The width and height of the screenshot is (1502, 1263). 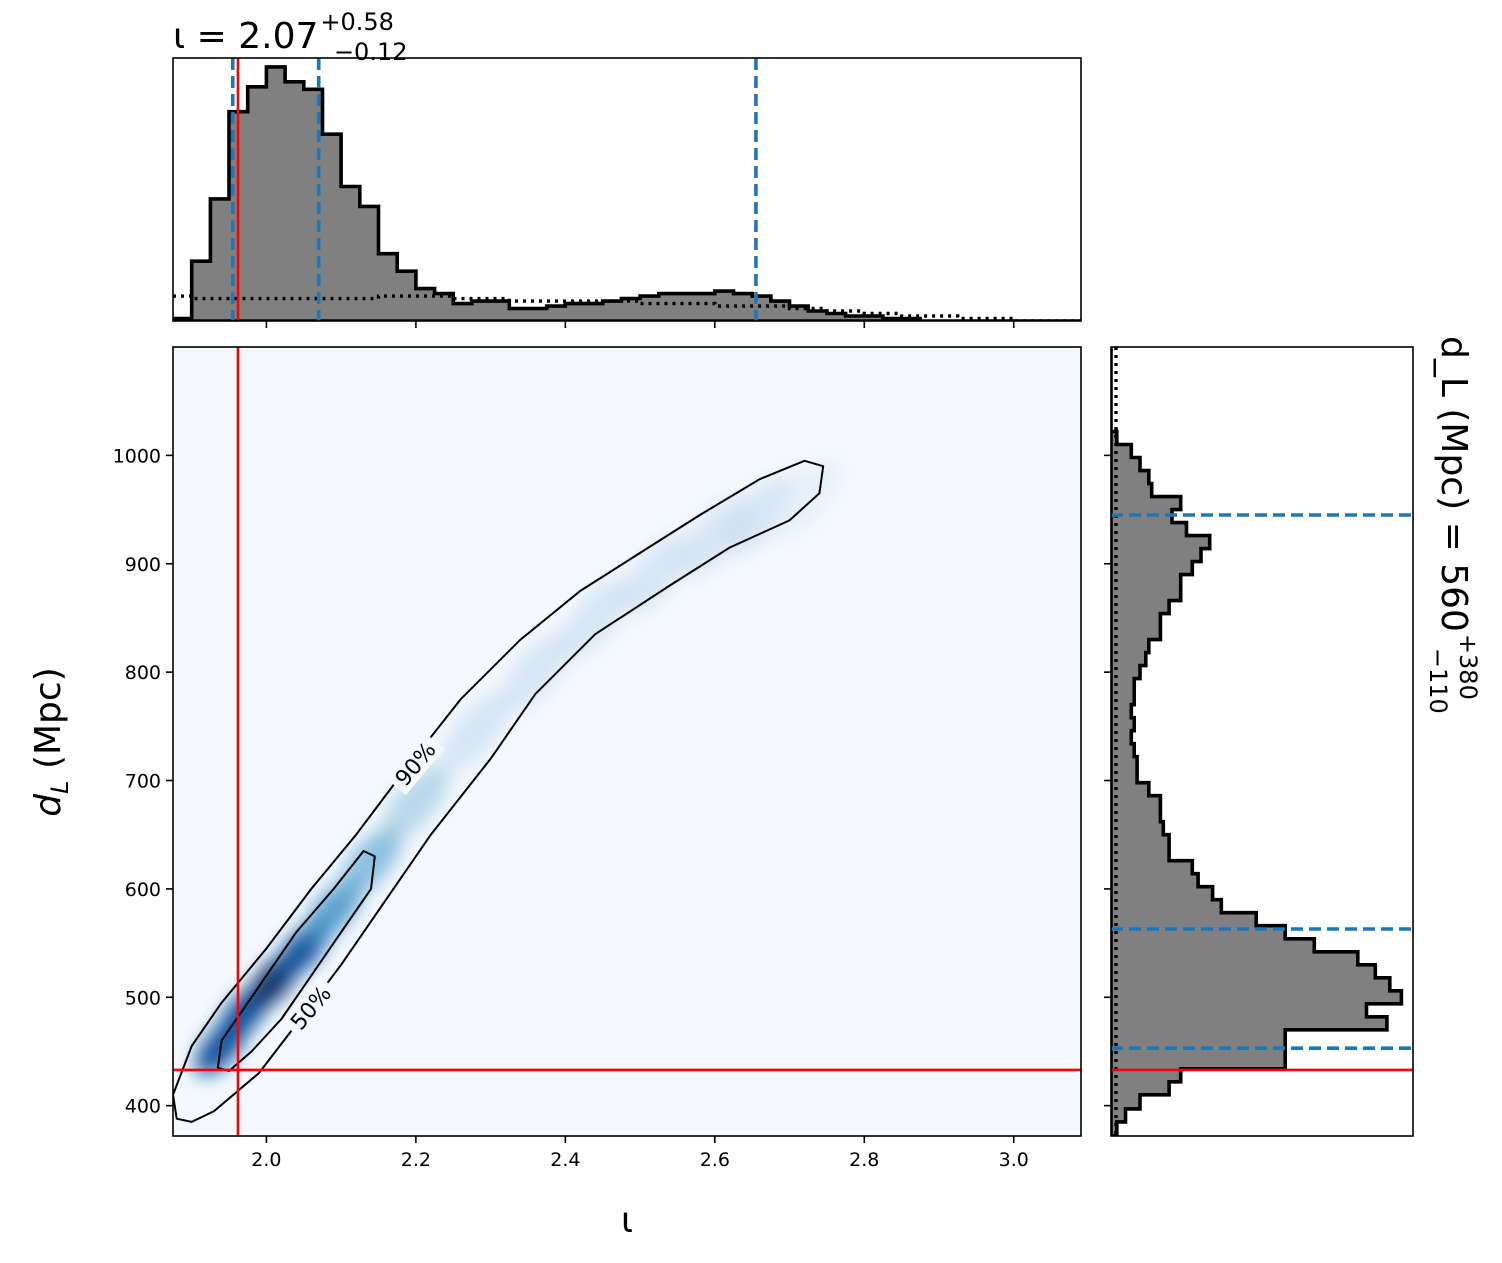 What do you see at coordinates (143, 998) in the screenshot?
I see `y-tick-label-1: 500` at bounding box center [143, 998].